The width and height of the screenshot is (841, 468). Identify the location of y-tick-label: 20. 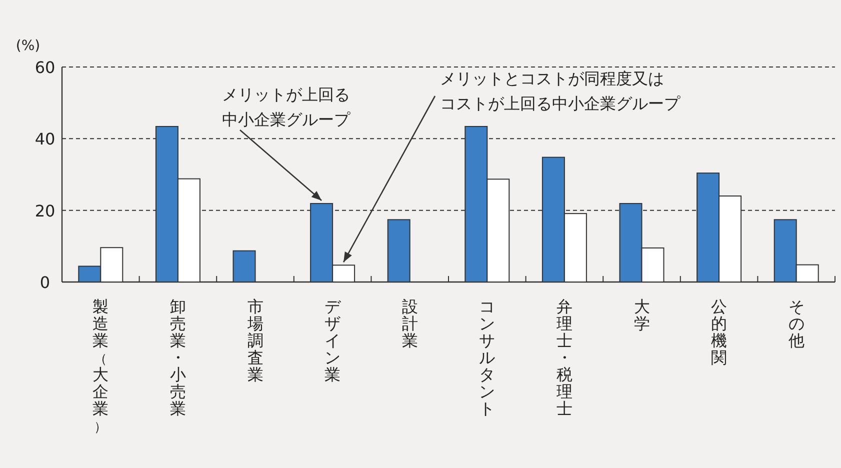
(45, 210).